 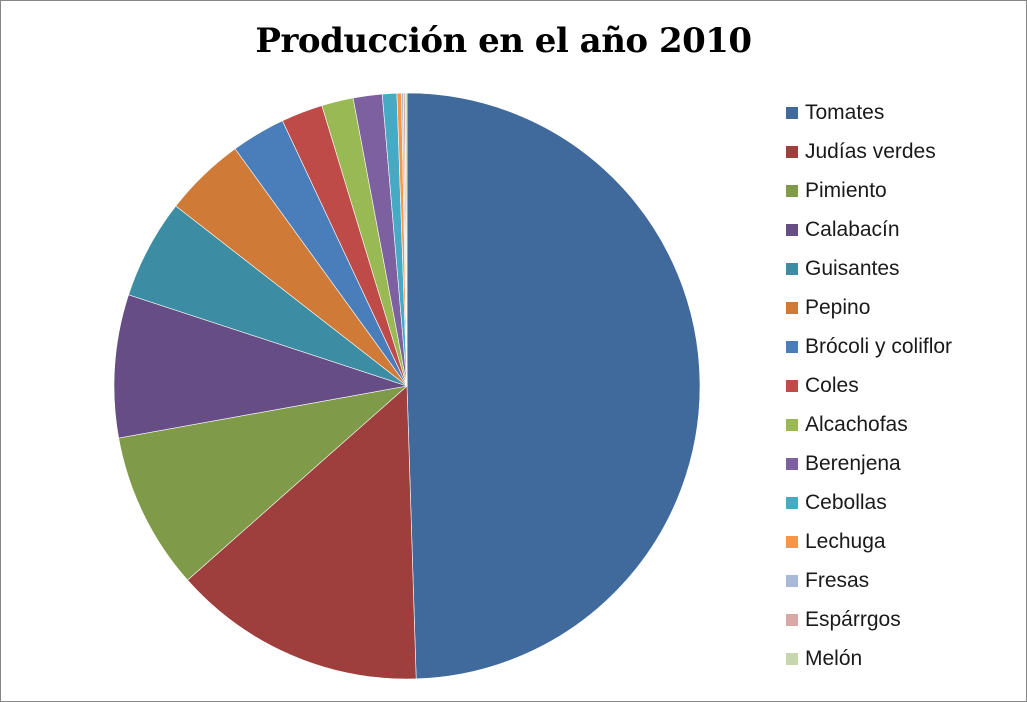 I want to click on legend-label: Brócoli y coliflor, so click(x=879, y=346).